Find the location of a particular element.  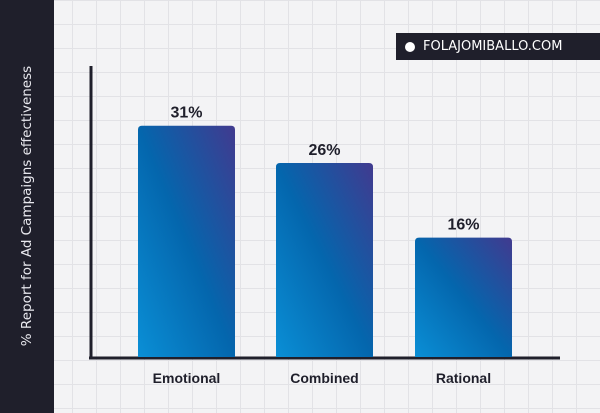

sidebar-strip: % Report for Ad Campaigns effectiveness is located at coordinates (27, 206).